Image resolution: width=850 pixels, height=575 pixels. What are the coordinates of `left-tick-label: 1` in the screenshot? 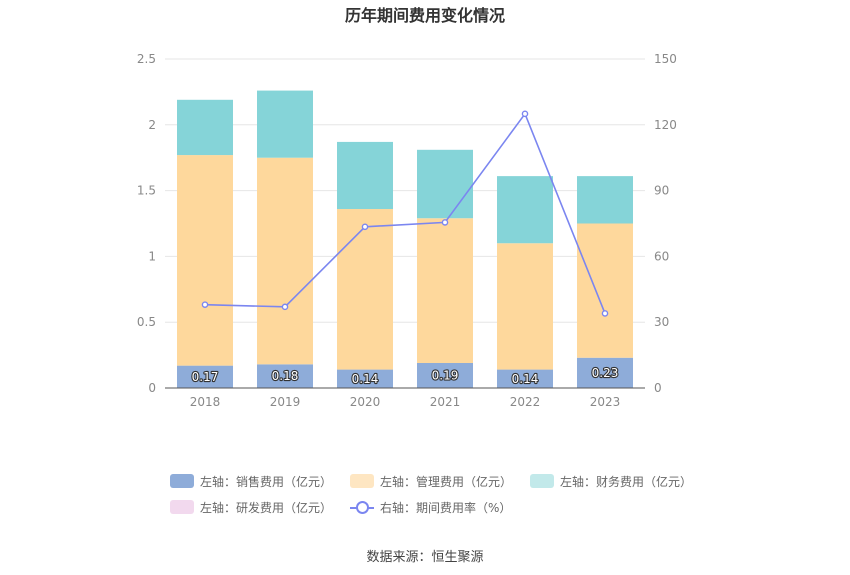 It's located at (152, 256).